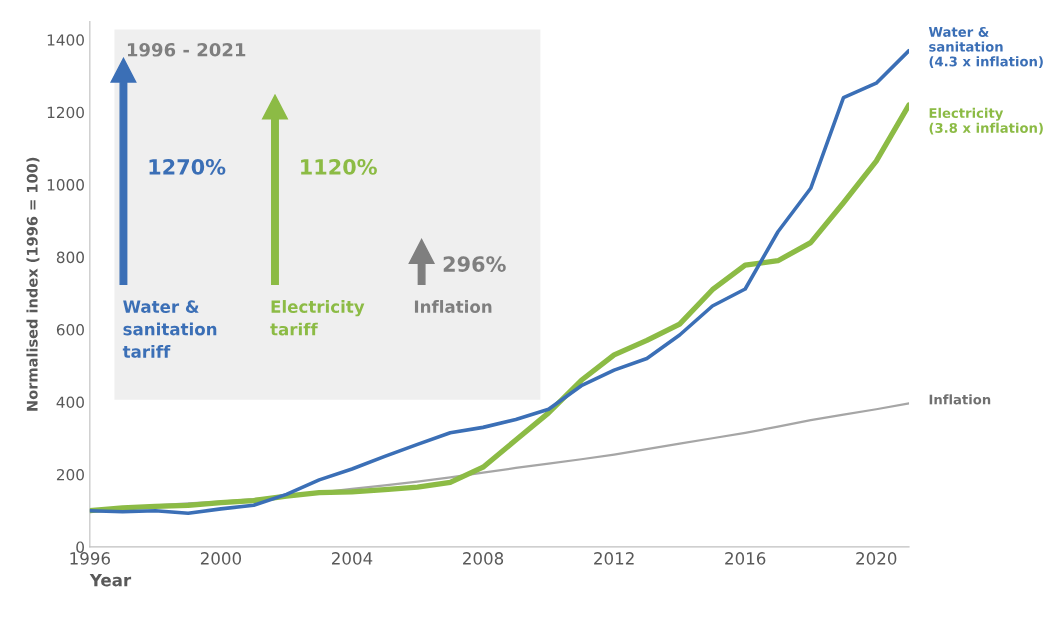  What do you see at coordinates (65, 112) in the screenshot?
I see `y-tick-label: 1200` at bounding box center [65, 112].